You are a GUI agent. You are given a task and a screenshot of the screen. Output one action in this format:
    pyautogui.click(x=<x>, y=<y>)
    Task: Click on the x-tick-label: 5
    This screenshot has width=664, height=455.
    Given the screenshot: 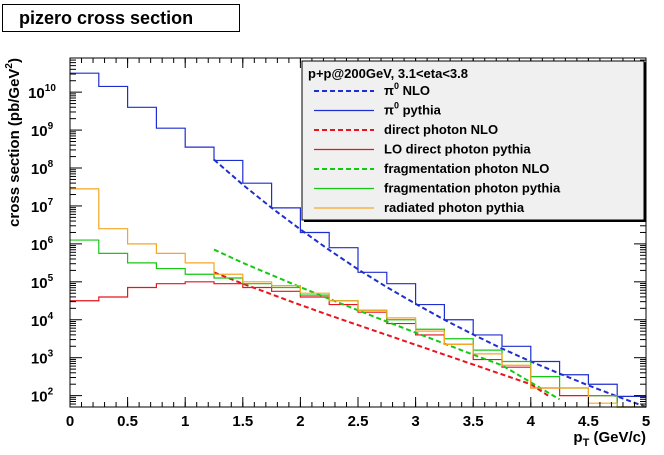 What is the action you would take?
    pyautogui.click(x=646, y=421)
    